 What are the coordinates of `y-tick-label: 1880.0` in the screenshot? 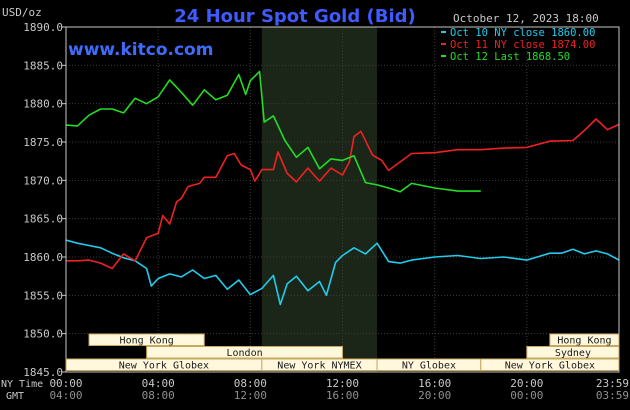 It's located at (43, 104).